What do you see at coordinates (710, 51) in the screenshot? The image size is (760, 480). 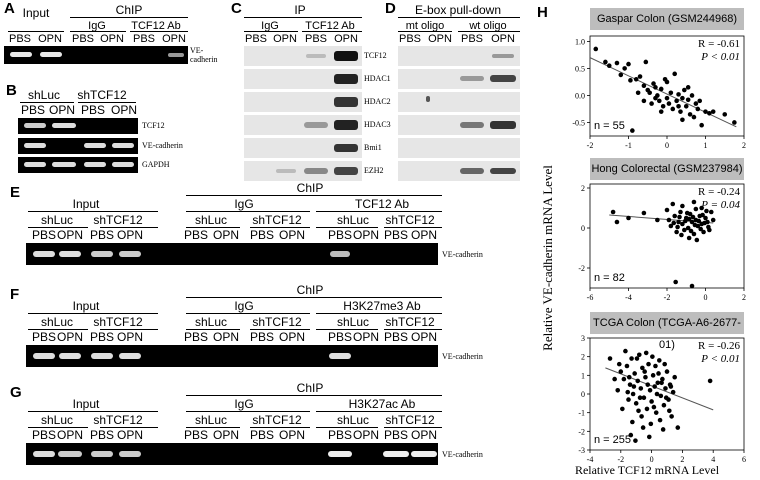 I see `scatter-stats-1: R = -0.61 P < 0.01` at bounding box center [710, 51].